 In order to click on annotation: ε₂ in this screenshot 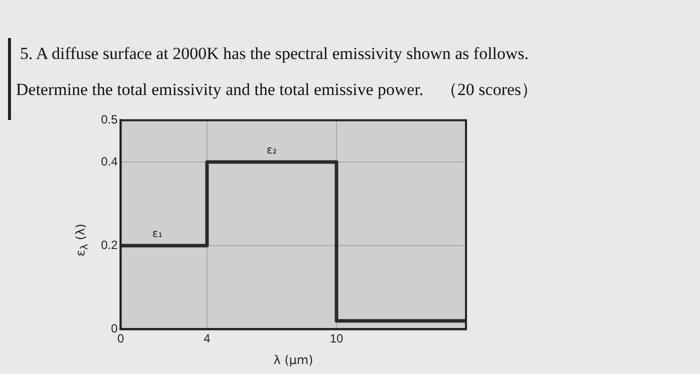, I will do `click(271, 149)`.